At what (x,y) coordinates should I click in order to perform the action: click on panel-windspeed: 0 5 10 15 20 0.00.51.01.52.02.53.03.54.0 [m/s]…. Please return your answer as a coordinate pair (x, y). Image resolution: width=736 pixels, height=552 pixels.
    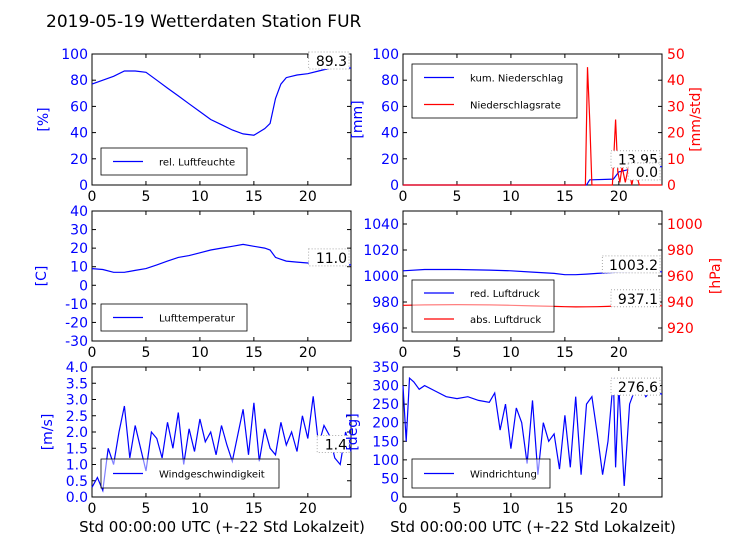
    Looking at the image, I should click on (196, 438).